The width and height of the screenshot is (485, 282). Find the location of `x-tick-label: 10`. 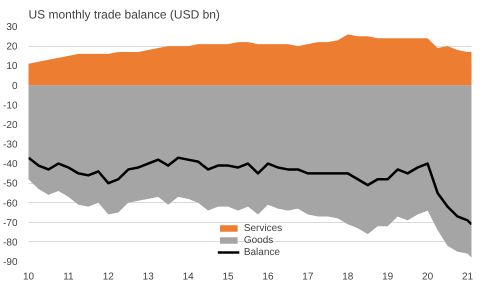

x-tick-label: 10 is located at coordinates (28, 277).